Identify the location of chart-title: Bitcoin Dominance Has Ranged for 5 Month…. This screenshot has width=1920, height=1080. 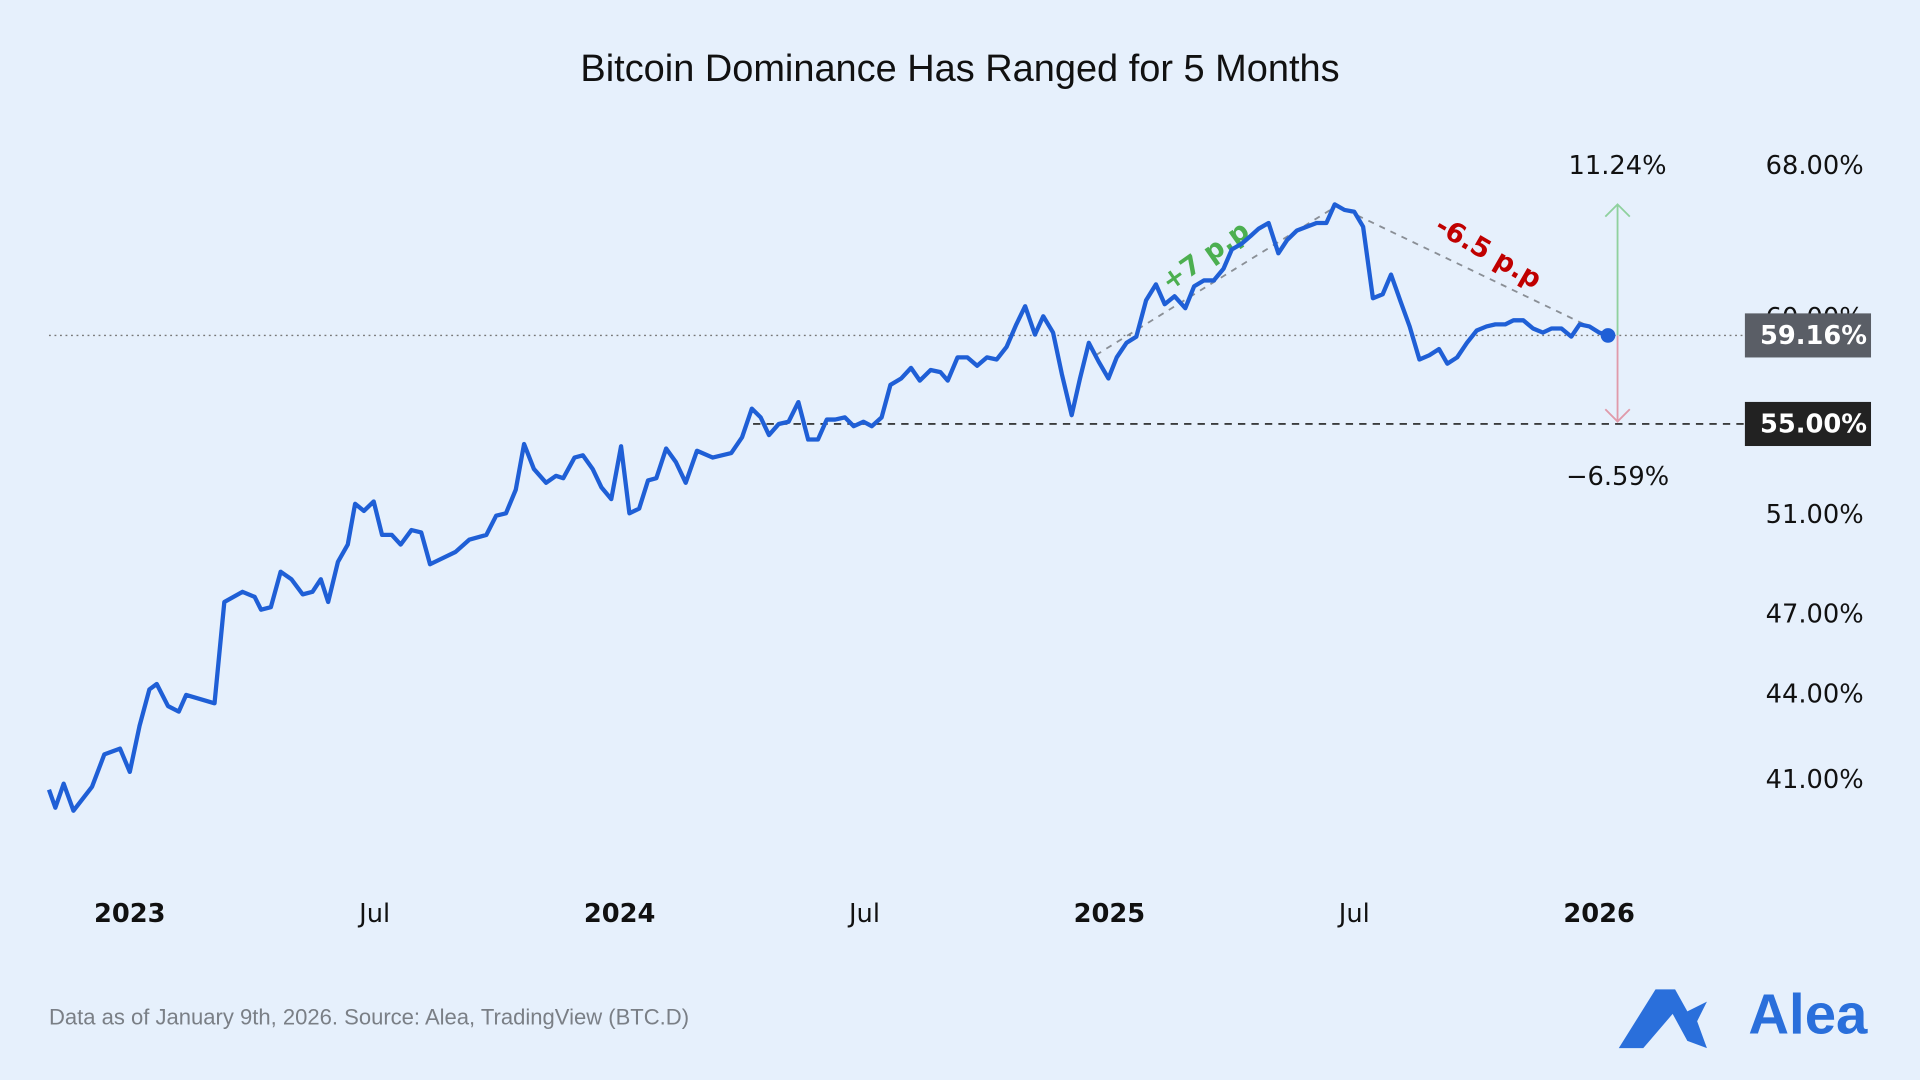
(959, 69).